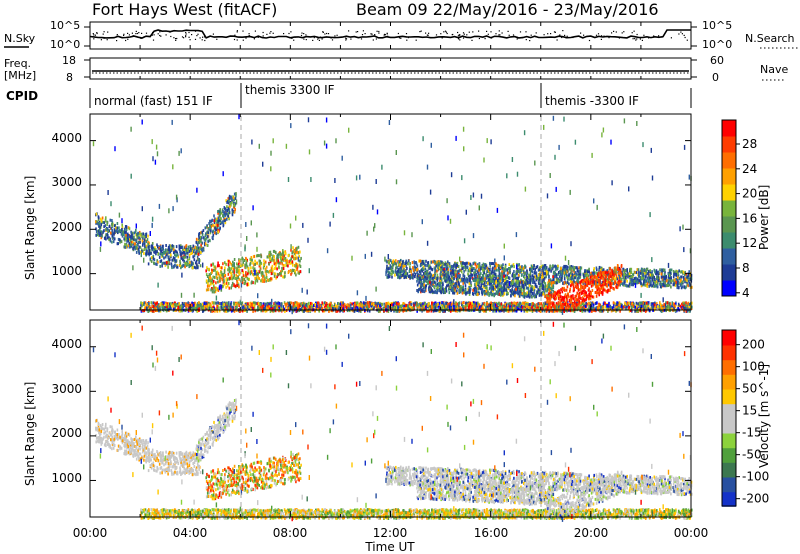 Image resolution: width=800 pixels, height=554 pixels. What do you see at coordinates (17, 63) in the screenshot?
I see `freq-label-line1: Freq.` at bounding box center [17, 63].